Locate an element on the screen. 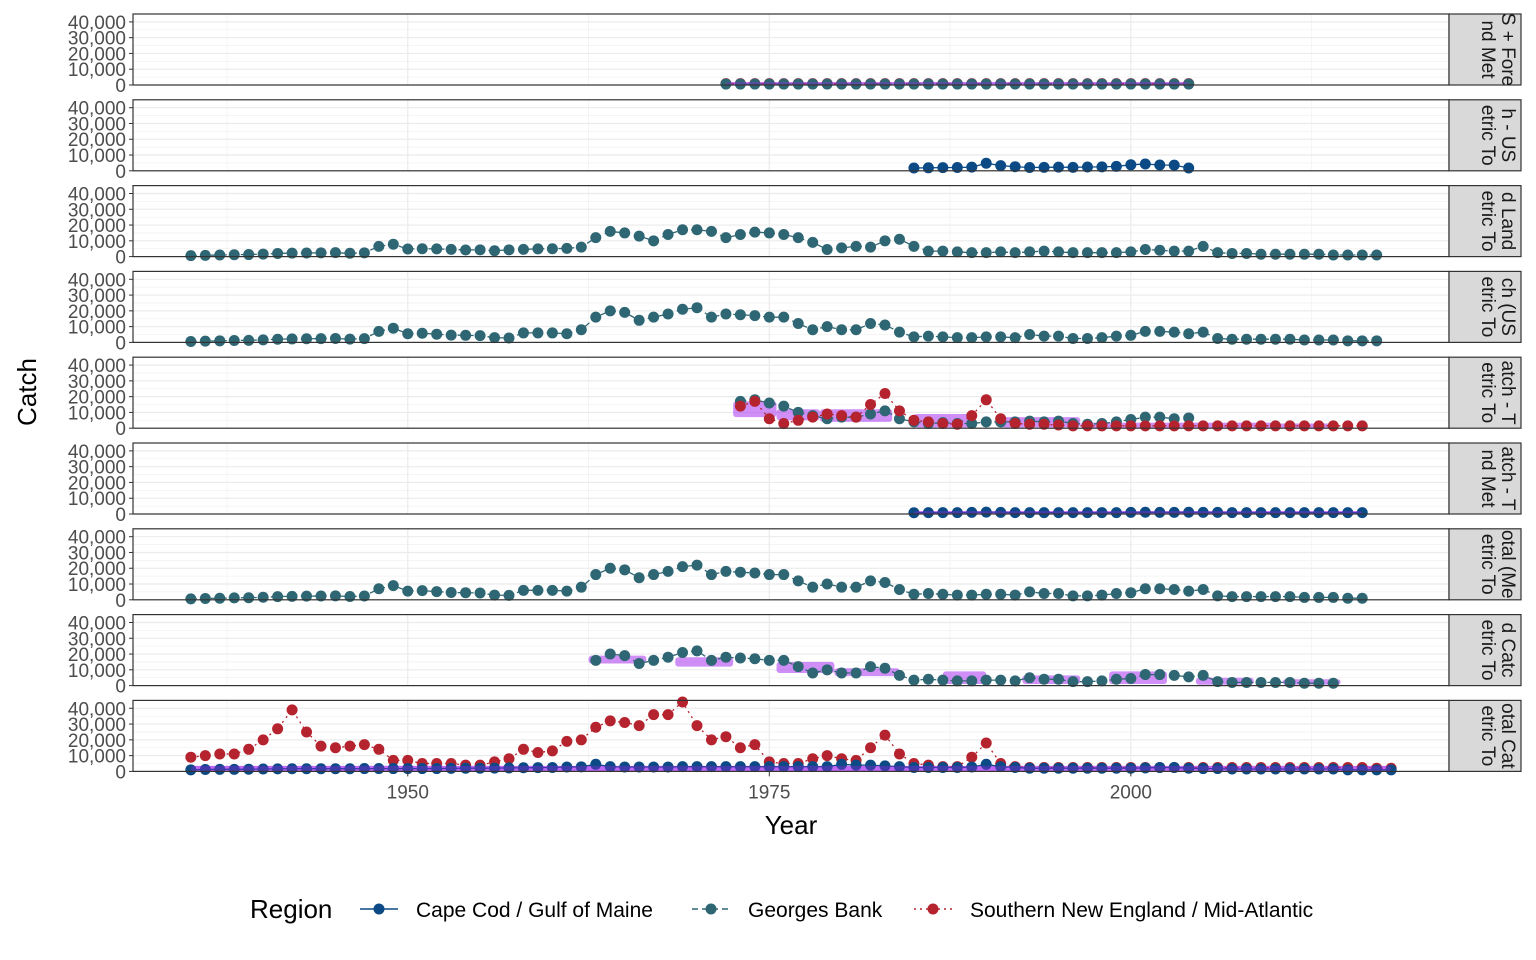 The image size is (1536, 960). y-tick-label: 40,000 is located at coordinates (97, 623).